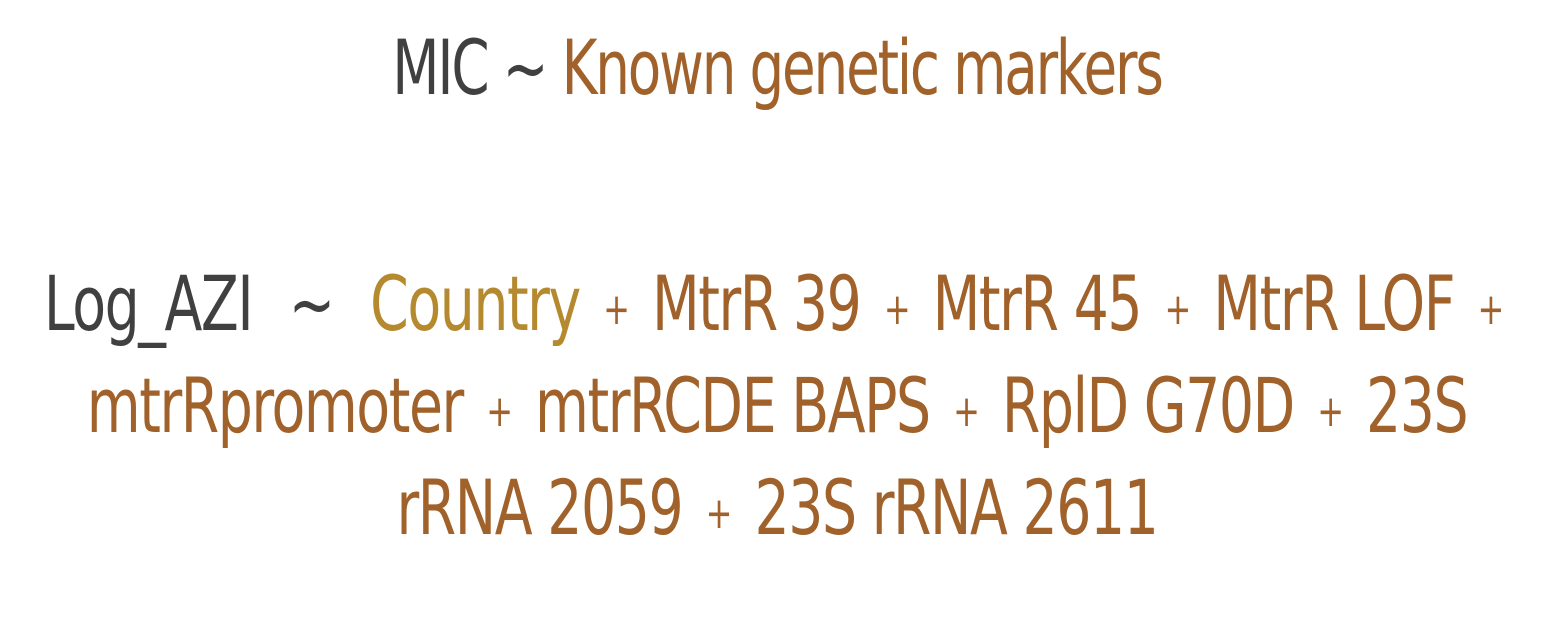 Image resolution: width=1554 pixels, height=630 pixels. I want to click on formula-tilde: ~, so click(311, 303).